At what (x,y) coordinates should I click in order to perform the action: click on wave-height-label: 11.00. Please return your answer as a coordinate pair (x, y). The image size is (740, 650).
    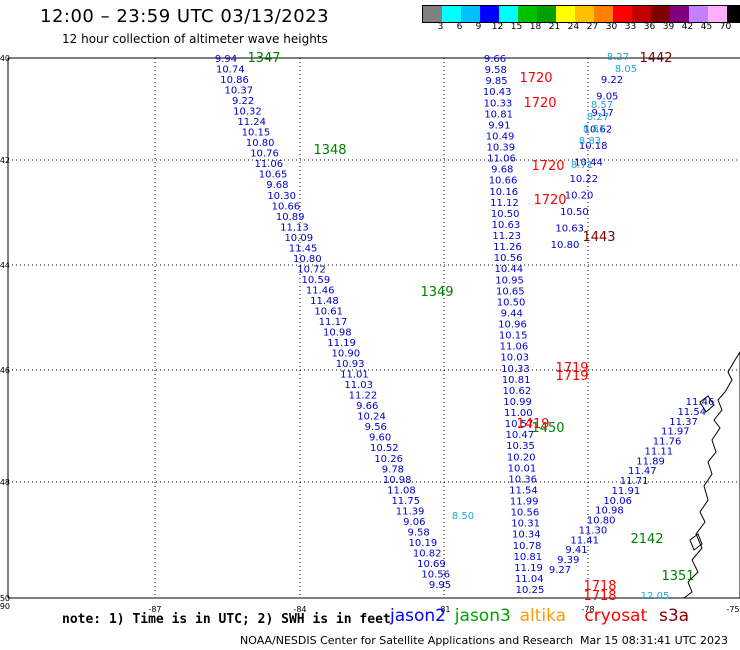
    Looking at the image, I should click on (518, 413).